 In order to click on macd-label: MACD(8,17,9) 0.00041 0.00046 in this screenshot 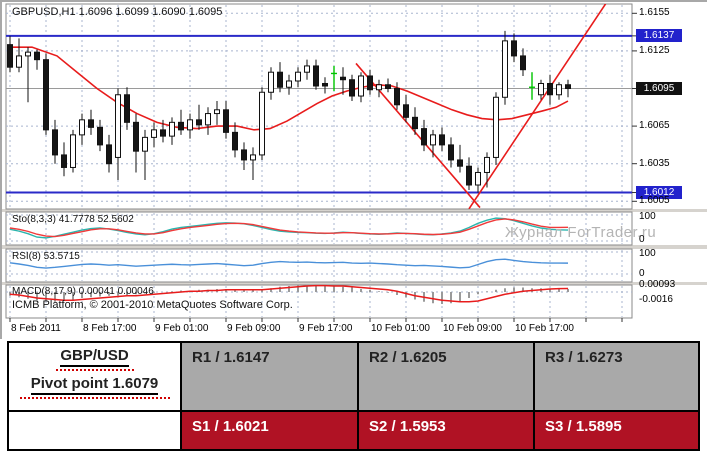, I will do `click(83, 291)`.